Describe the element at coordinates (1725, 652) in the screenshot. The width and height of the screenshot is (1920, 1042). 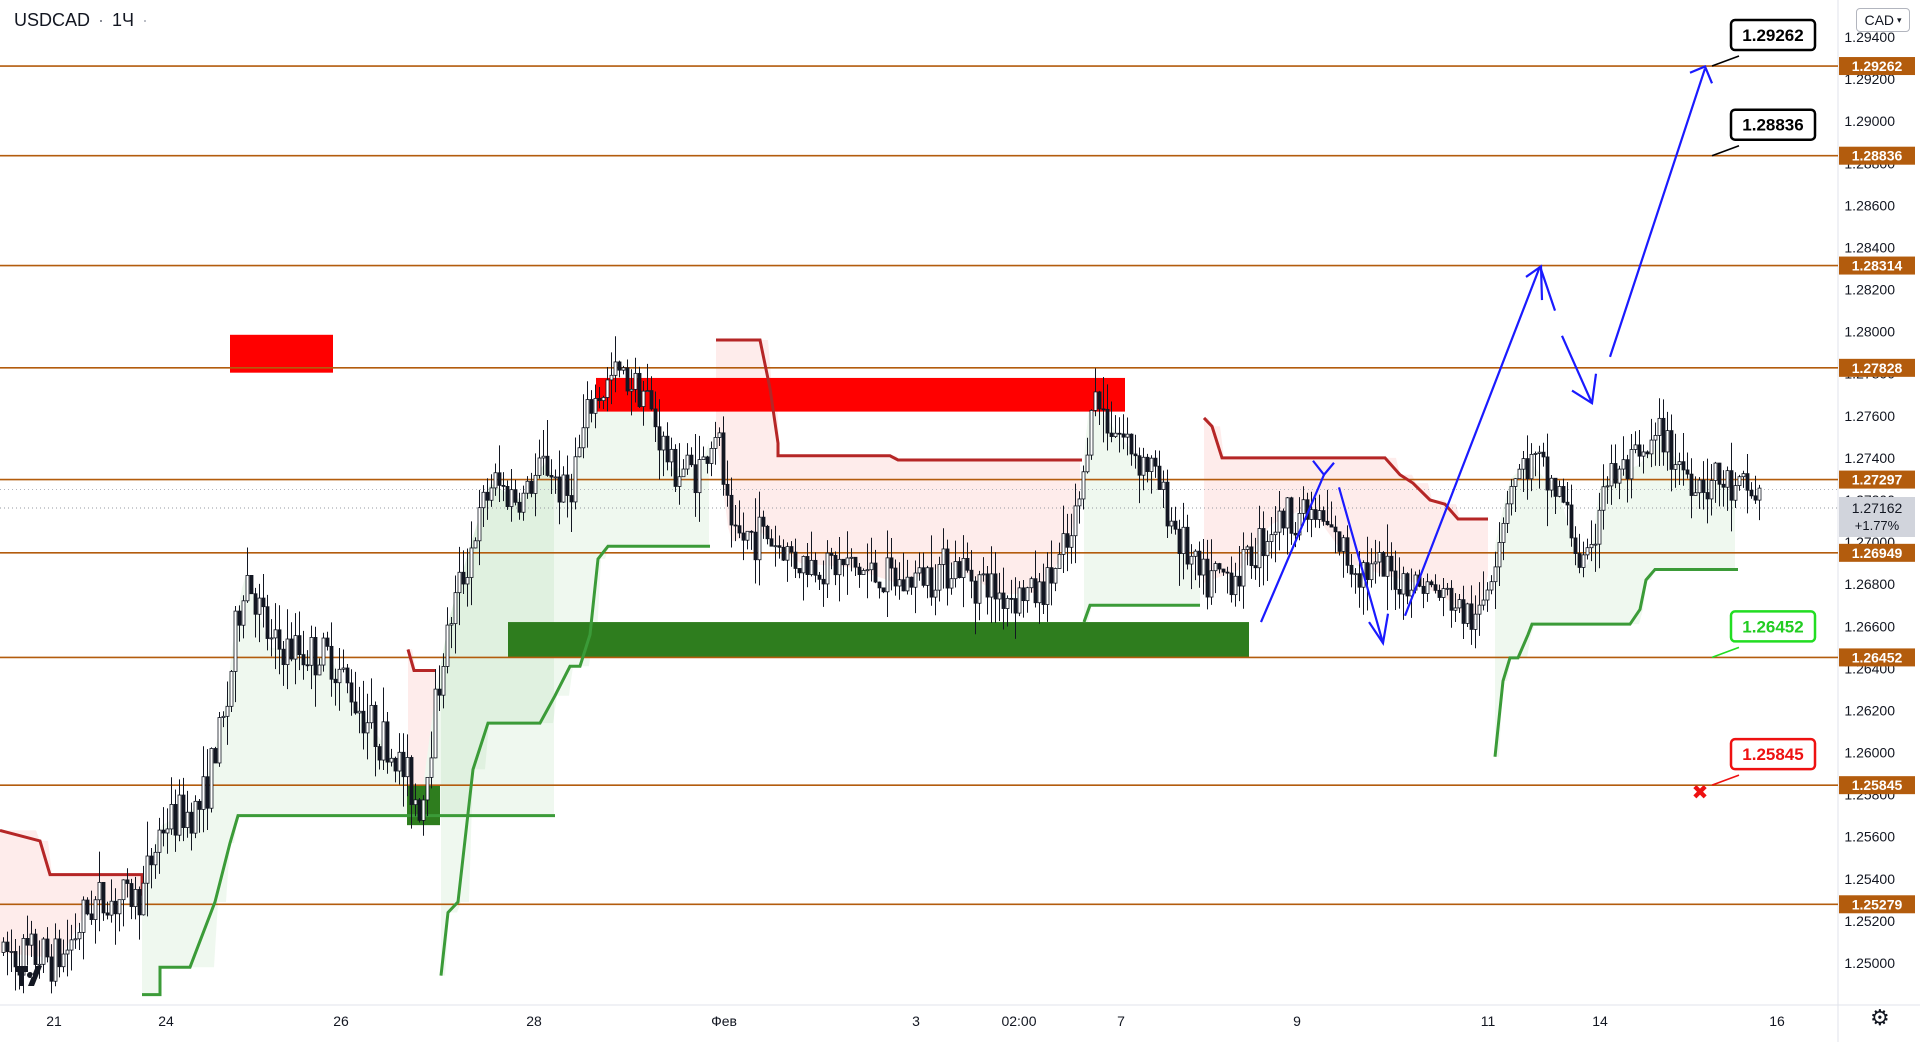
I see `callout-pointer` at that location.